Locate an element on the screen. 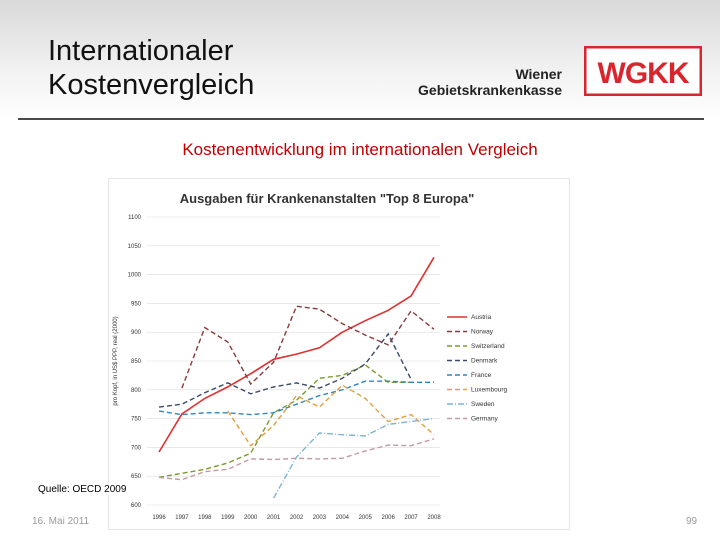  y-tick-label: 1000 is located at coordinates (135, 276).